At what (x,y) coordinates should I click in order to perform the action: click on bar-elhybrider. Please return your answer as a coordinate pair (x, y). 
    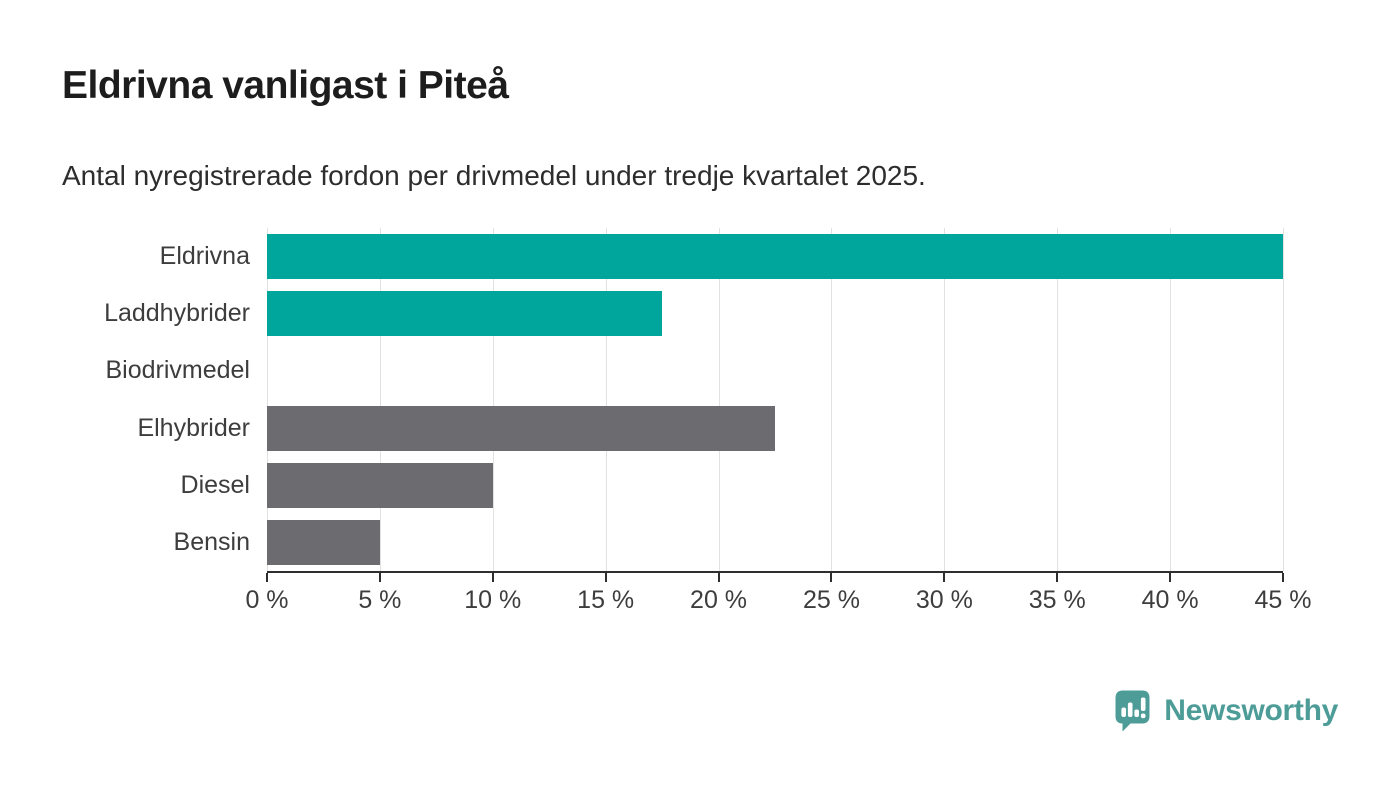
    Looking at the image, I should click on (521, 428).